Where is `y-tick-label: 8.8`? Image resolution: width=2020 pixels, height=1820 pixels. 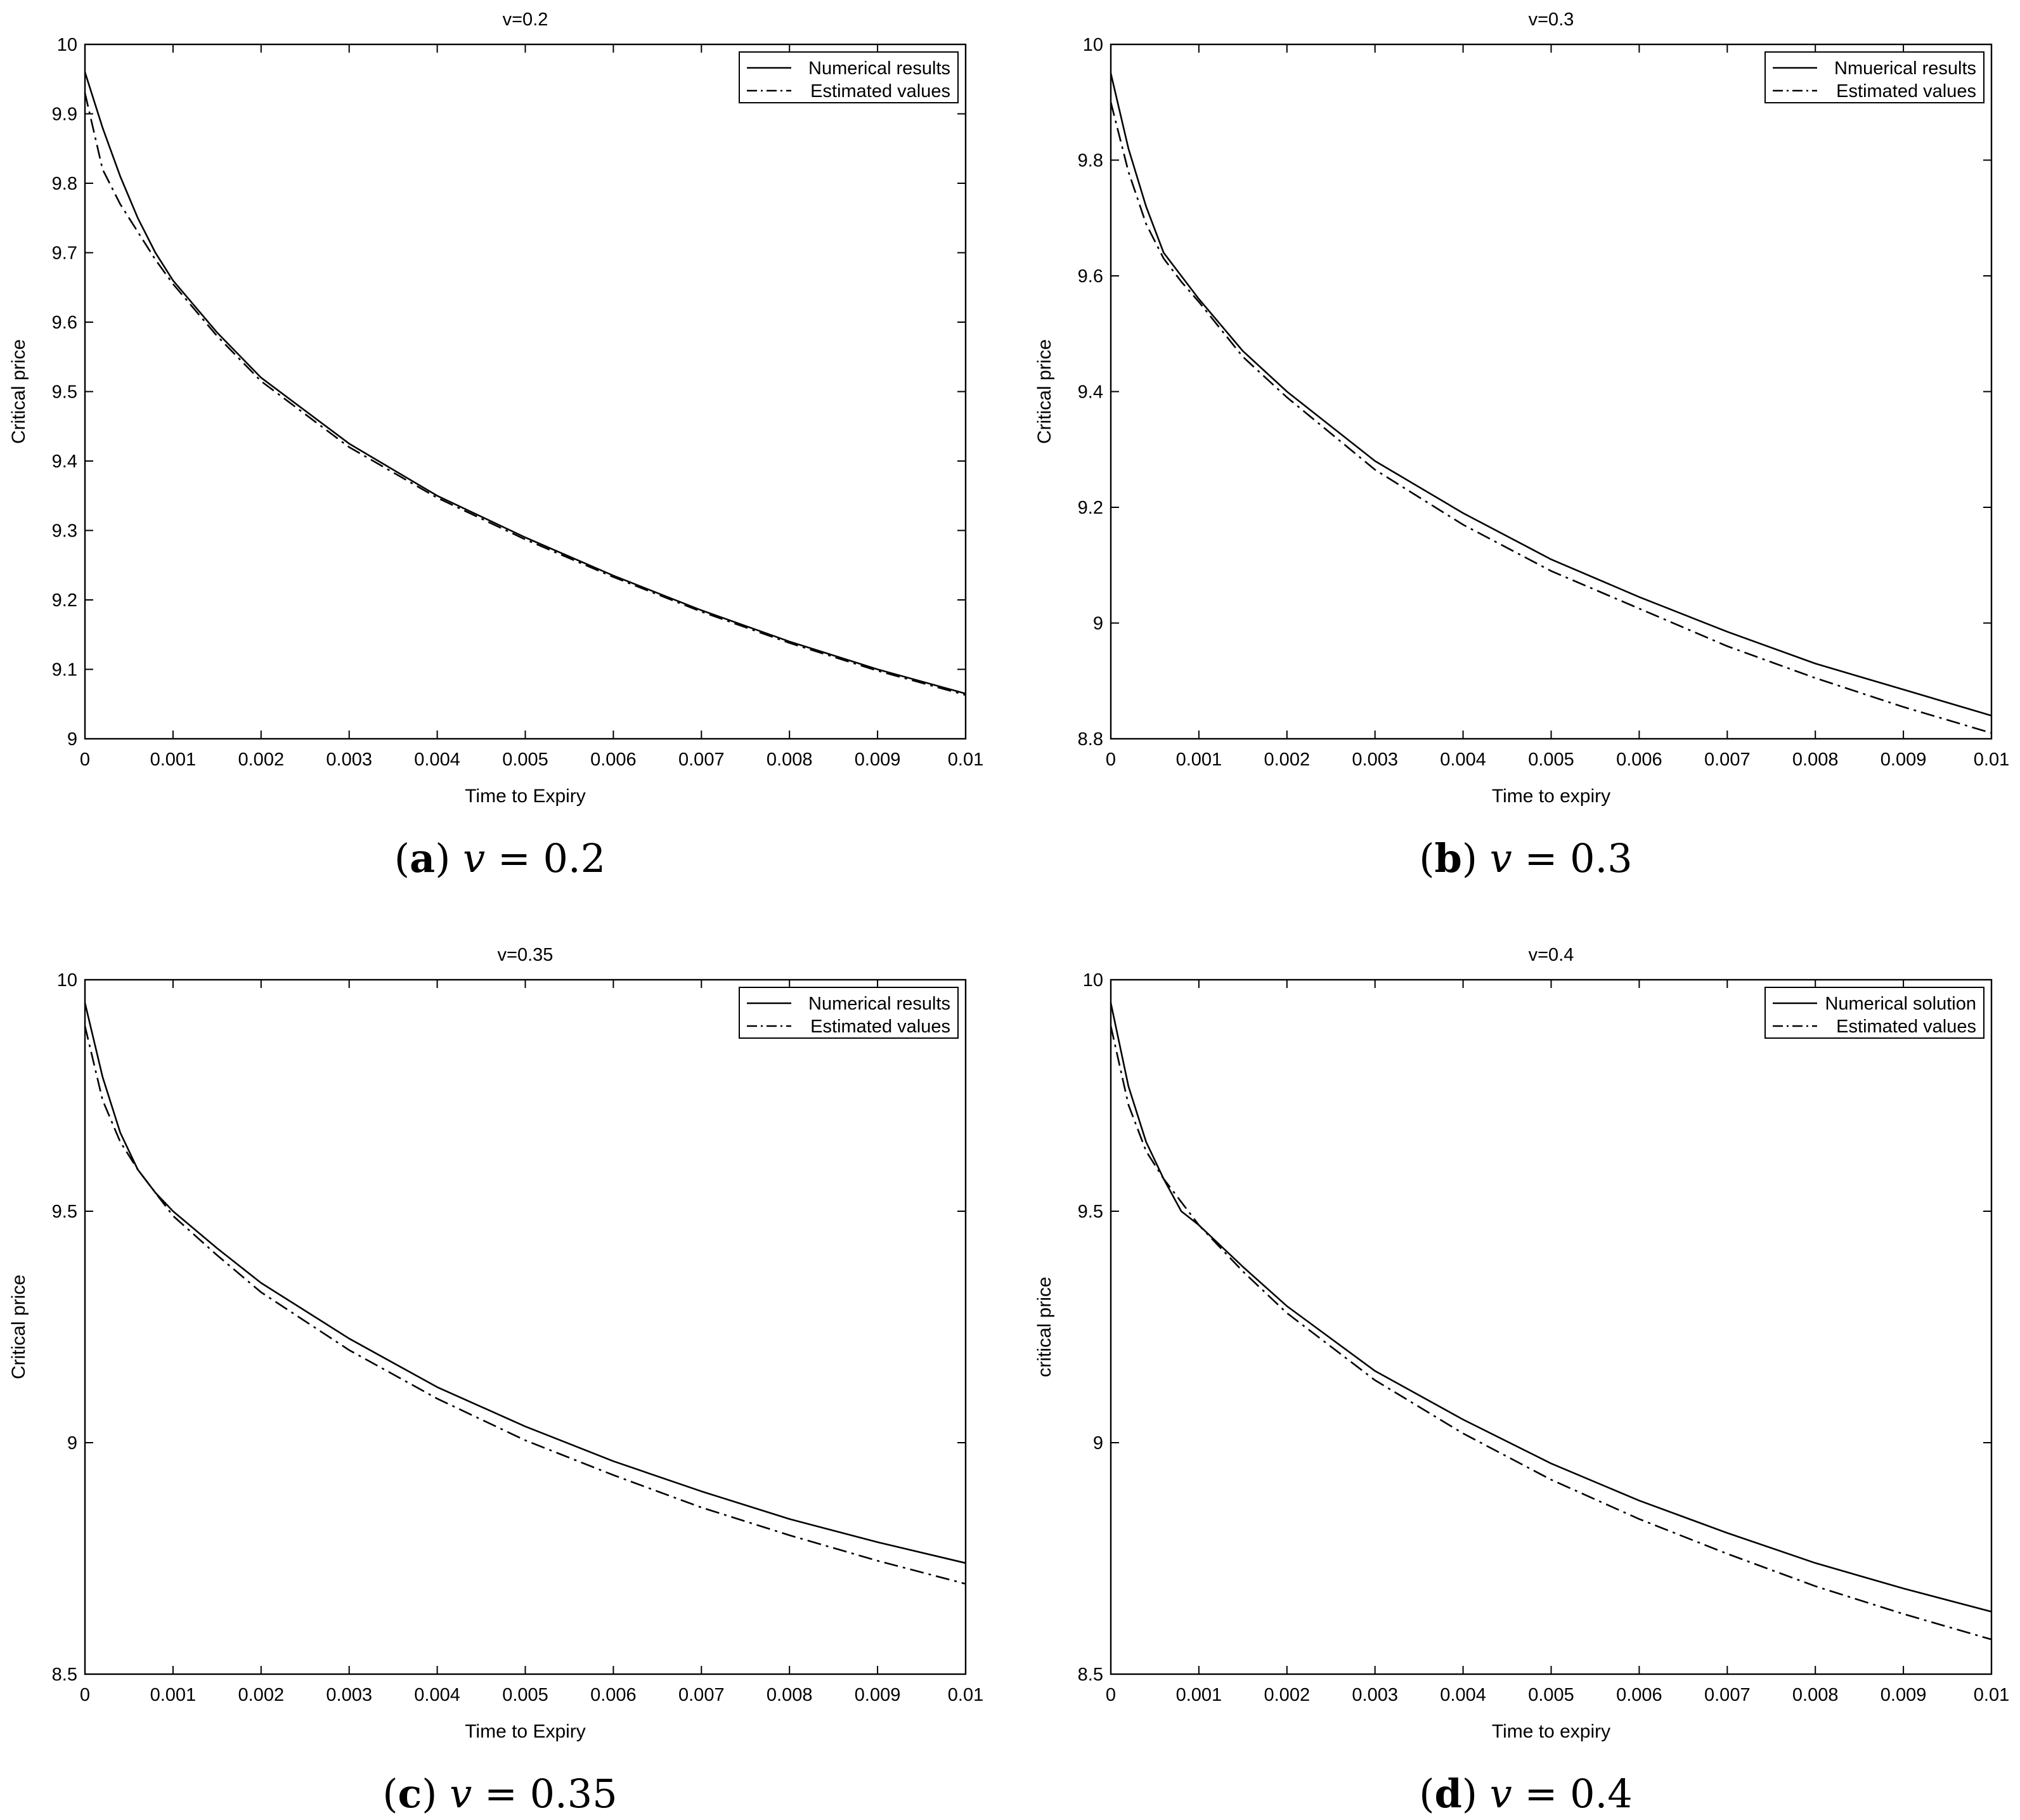 y-tick-label: 8.8 is located at coordinates (1090, 739).